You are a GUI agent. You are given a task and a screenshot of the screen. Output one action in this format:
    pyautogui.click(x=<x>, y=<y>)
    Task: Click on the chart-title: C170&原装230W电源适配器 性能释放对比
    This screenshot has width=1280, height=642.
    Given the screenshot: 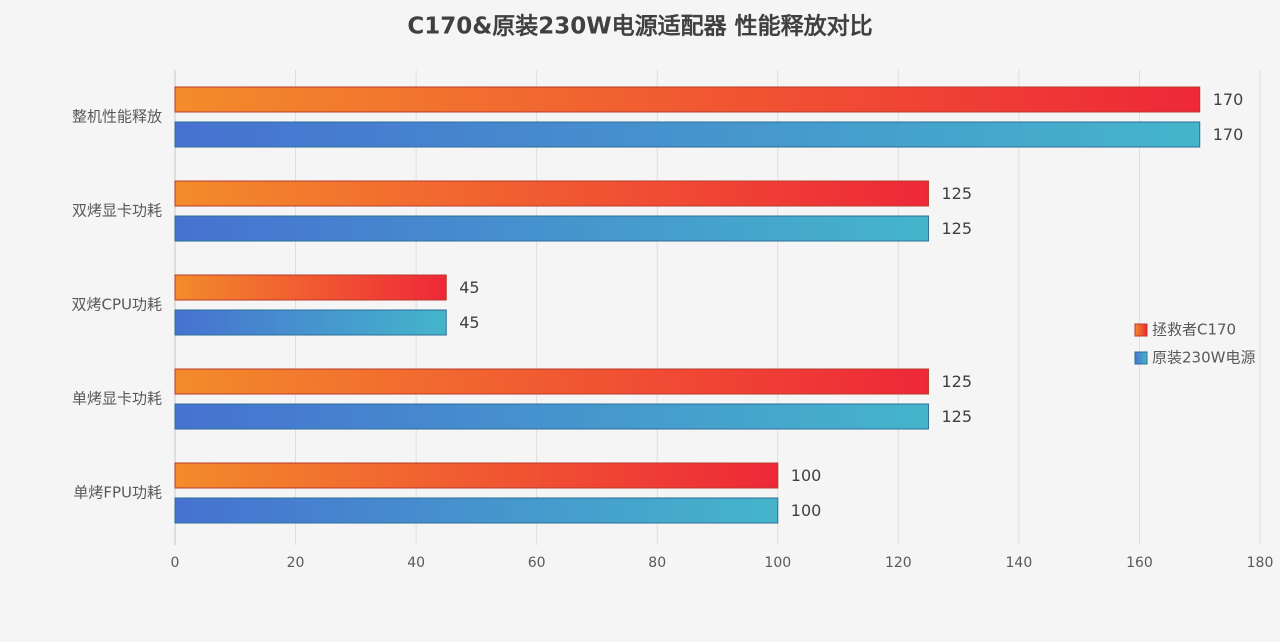 What is the action you would take?
    pyautogui.click(x=639, y=26)
    